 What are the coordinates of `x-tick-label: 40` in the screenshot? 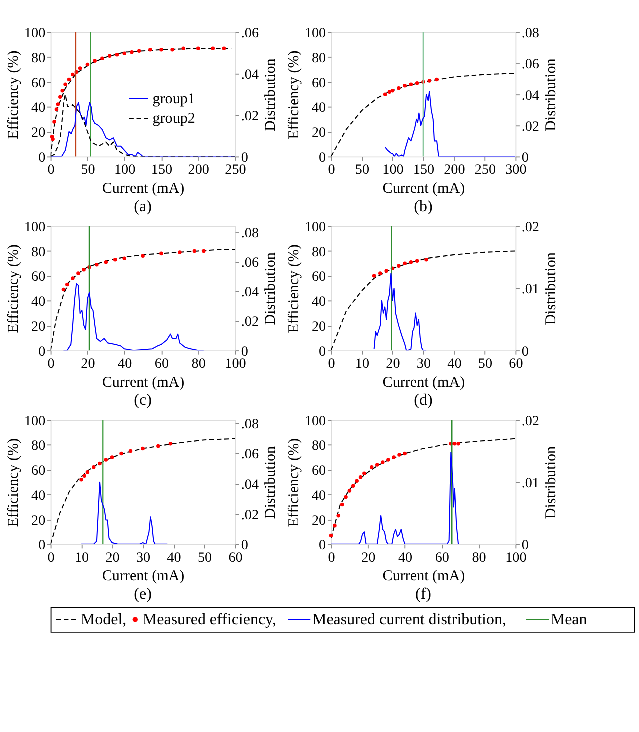 It's located at (125, 364).